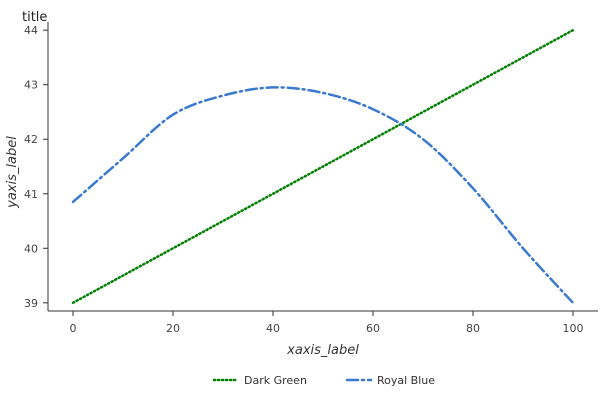 Image resolution: width=606 pixels, height=400 pixels. I want to click on legend-label: Royal Blue, so click(406, 380).